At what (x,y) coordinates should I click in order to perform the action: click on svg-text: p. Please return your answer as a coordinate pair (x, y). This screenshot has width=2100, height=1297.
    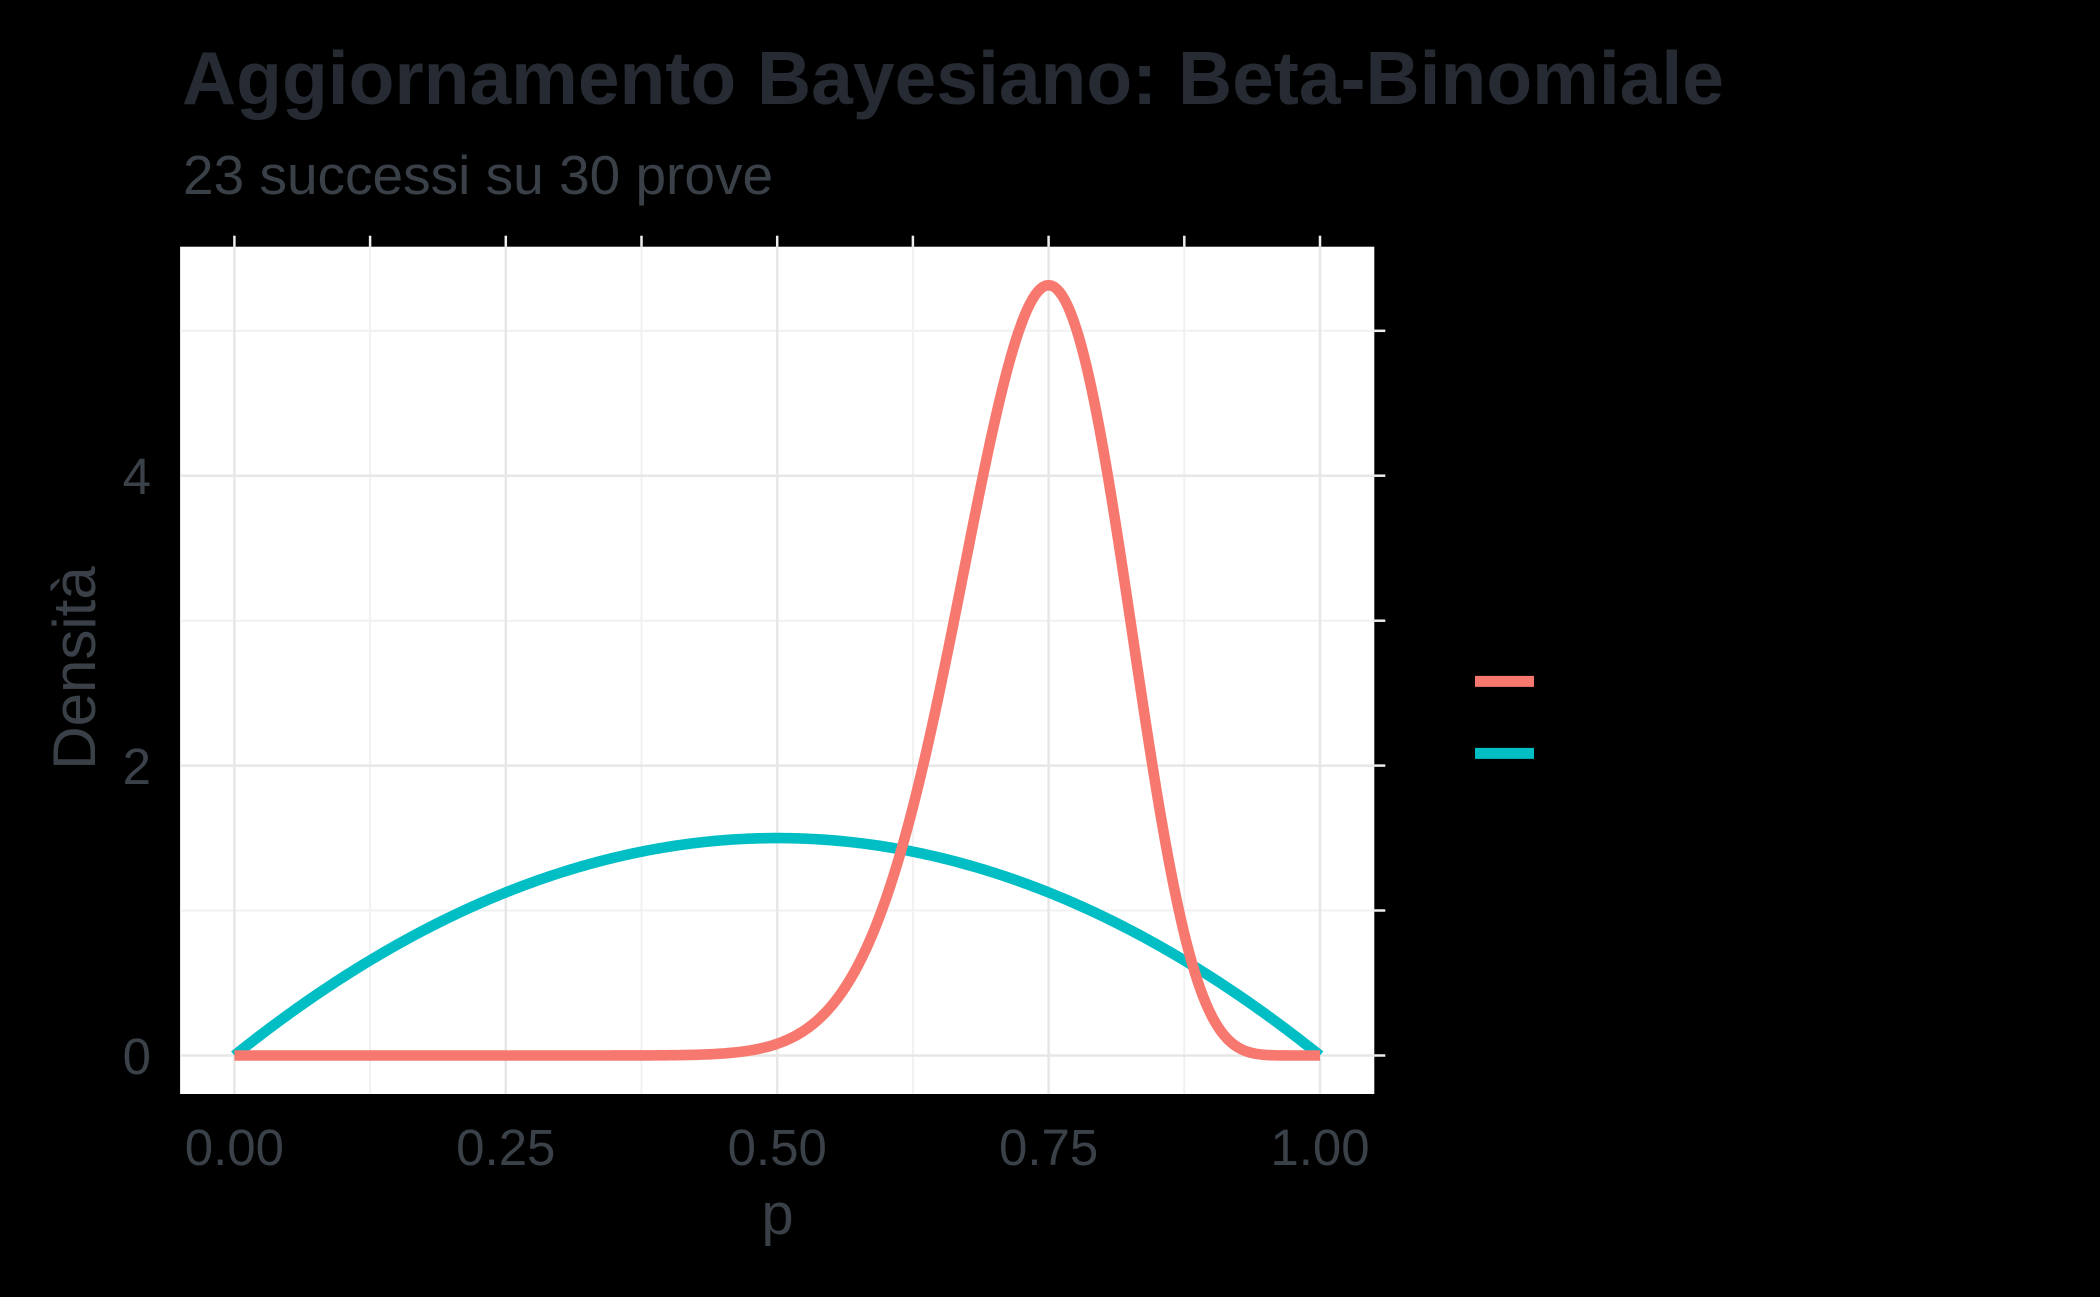
    Looking at the image, I should click on (777, 1214).